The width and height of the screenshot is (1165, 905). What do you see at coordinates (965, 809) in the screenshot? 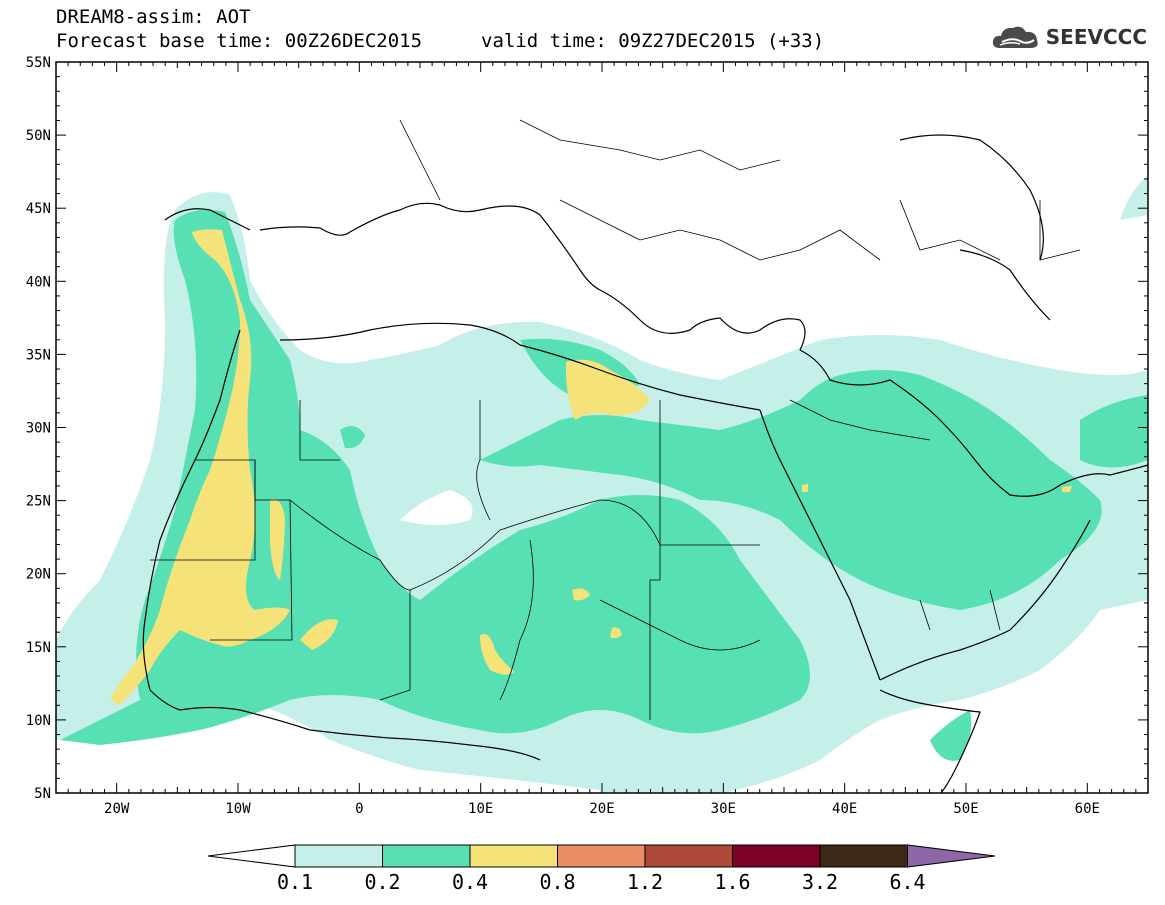
I see `lon-tick-label: 50E` at bounding box center [965, 809].